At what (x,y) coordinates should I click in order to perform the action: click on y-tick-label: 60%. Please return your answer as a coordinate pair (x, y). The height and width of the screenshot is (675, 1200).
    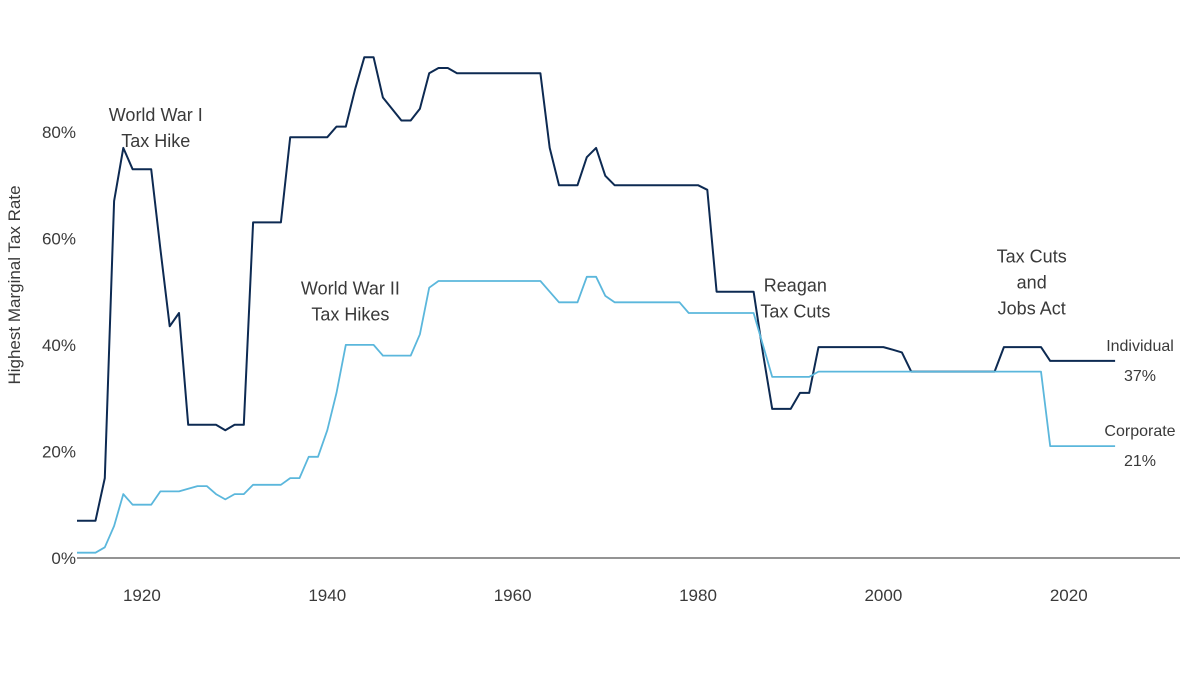
    Looking at the image, I should click on (59, 238).